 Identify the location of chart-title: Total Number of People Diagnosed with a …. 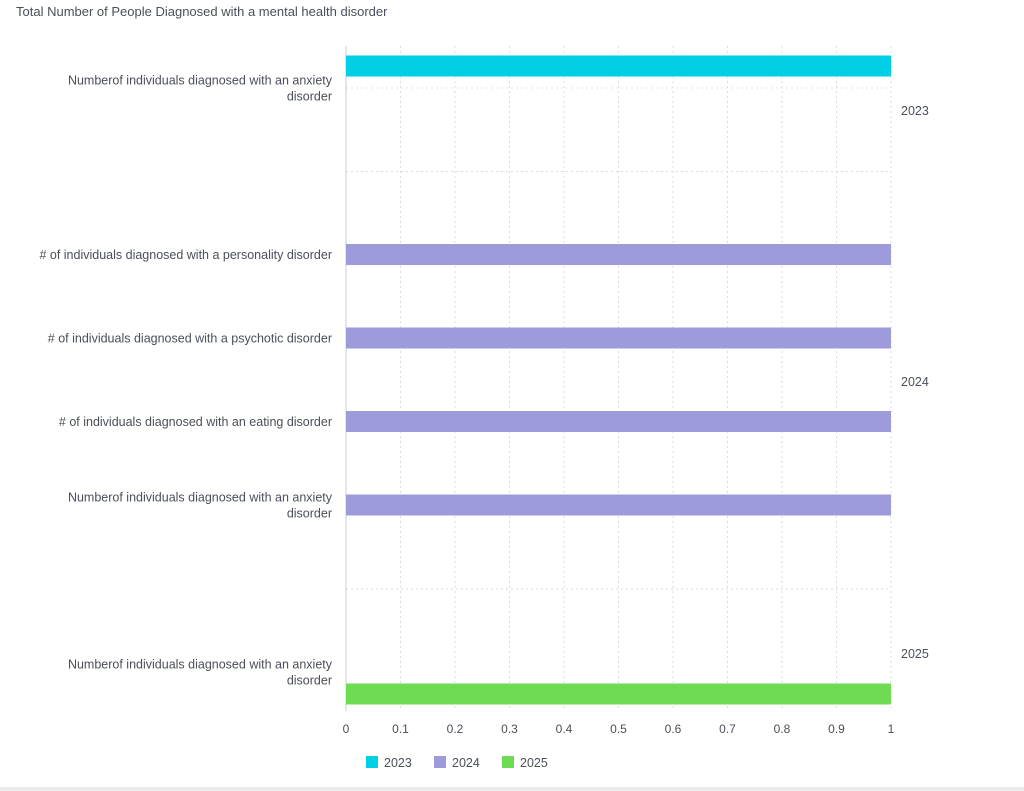
(202, 11).